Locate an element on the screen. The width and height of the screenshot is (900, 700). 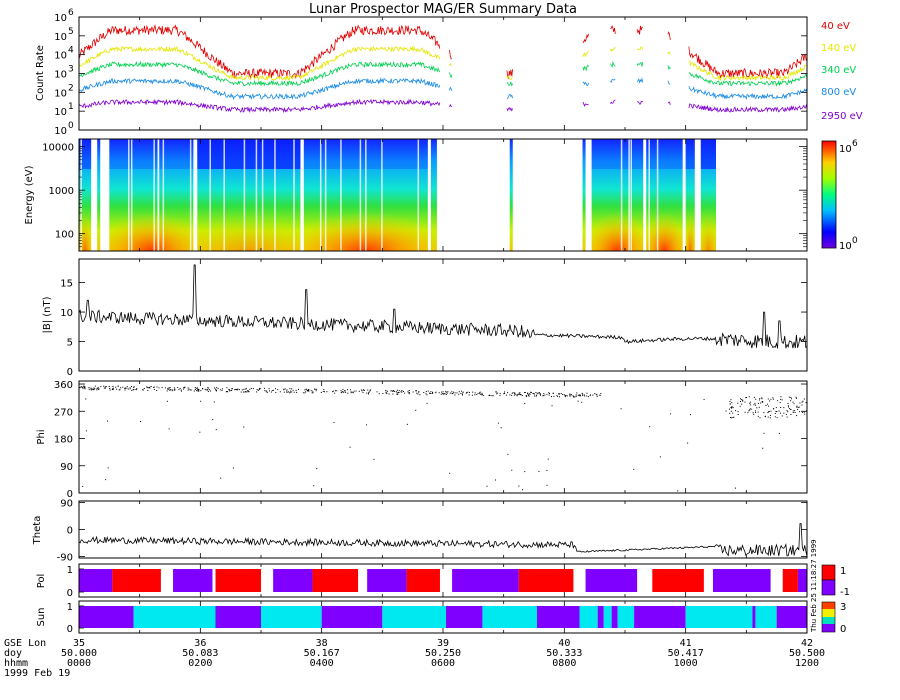
sunlight-ticks: 10 is located at coordinates (437, 618).